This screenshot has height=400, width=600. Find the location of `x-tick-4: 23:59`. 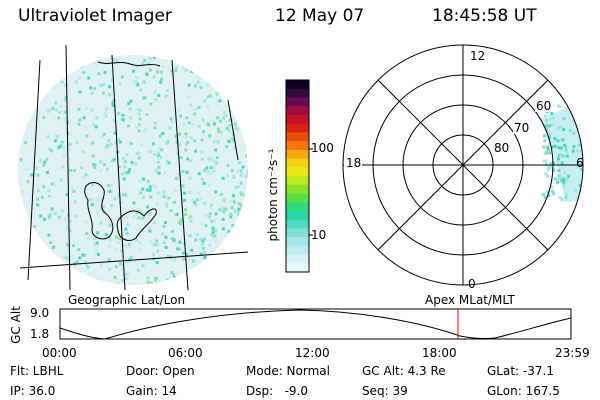

x-tick-4: 23:59 is located at coordinates (572, 353).